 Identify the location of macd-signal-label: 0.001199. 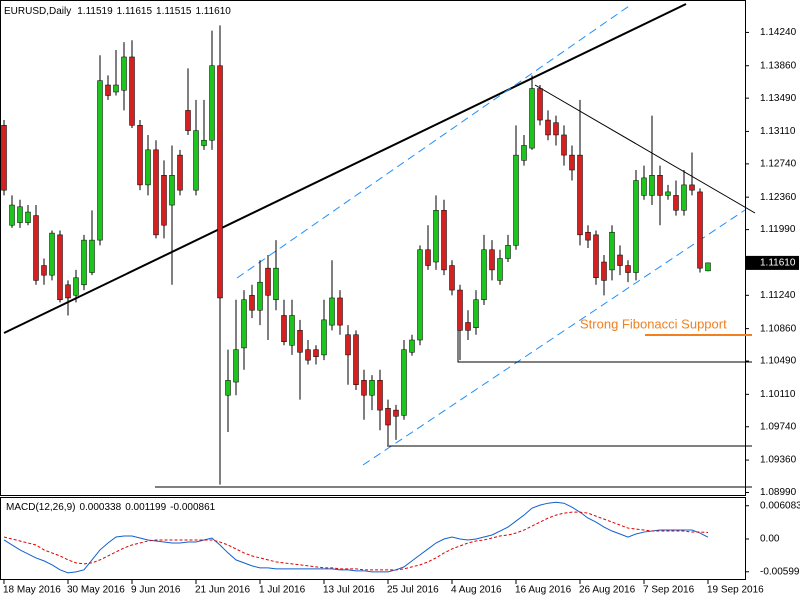
(145, 507).